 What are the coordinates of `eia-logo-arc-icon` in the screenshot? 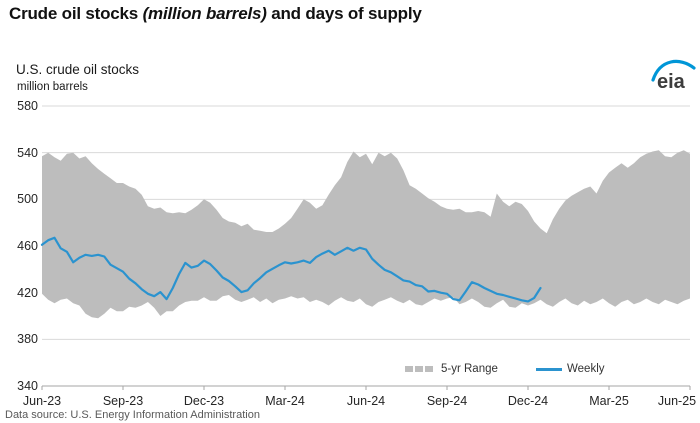 It's located at (673, 70).